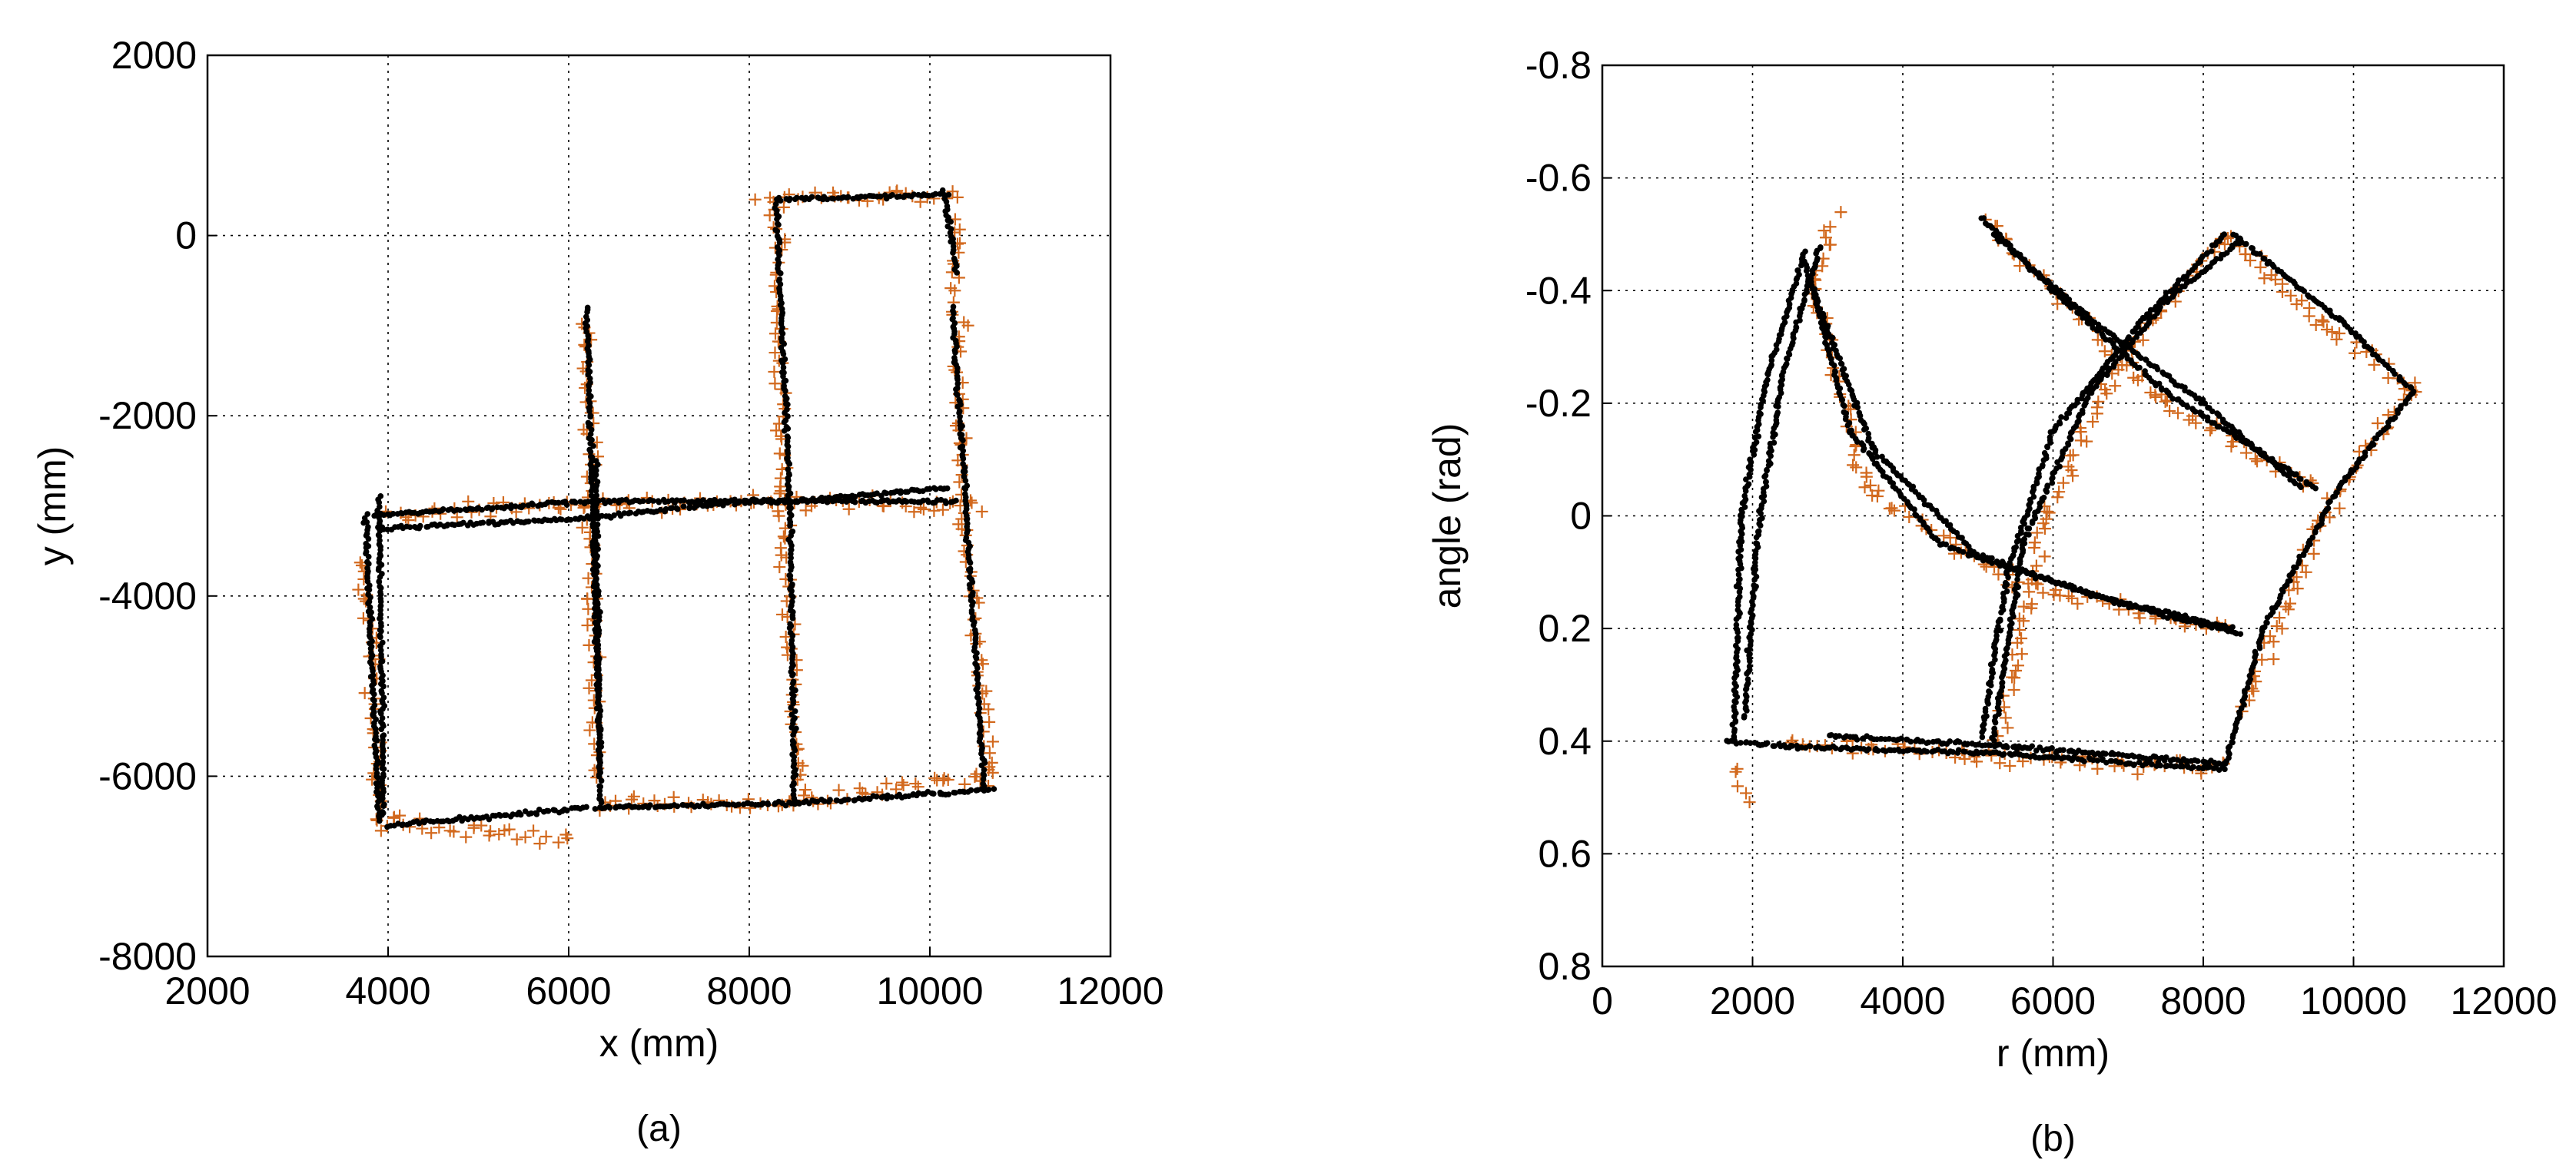 Image resolution: width=2576 pixels, height=1170 pixels. I want to click on estimated-points, so click(2070, 494).